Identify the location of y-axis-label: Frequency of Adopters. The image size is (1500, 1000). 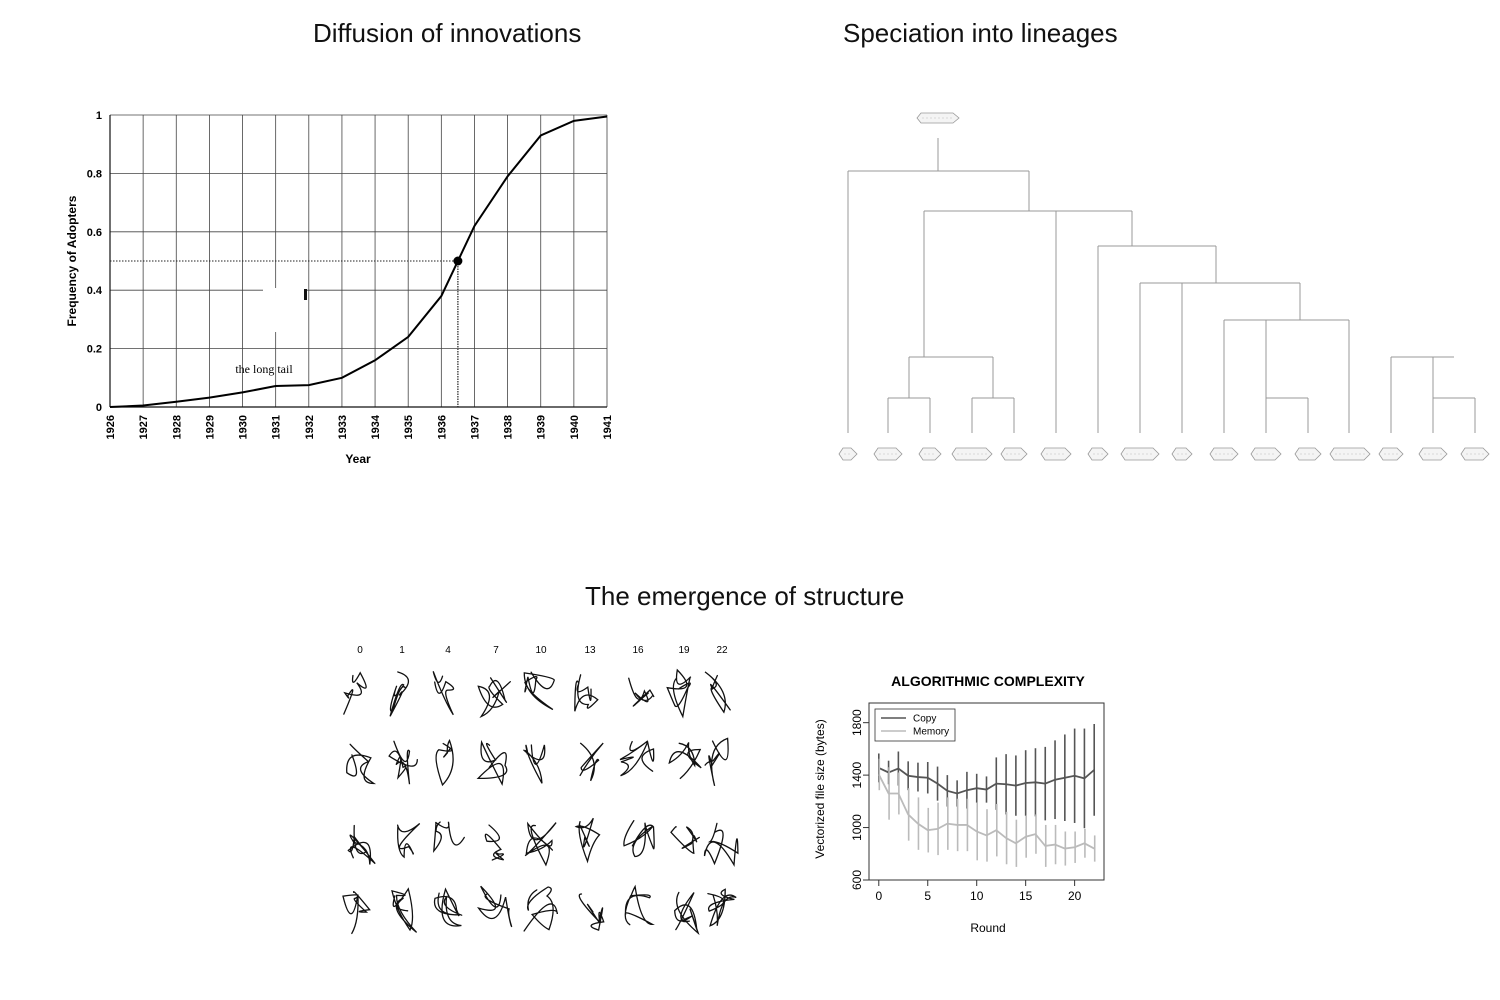
(72, 260).